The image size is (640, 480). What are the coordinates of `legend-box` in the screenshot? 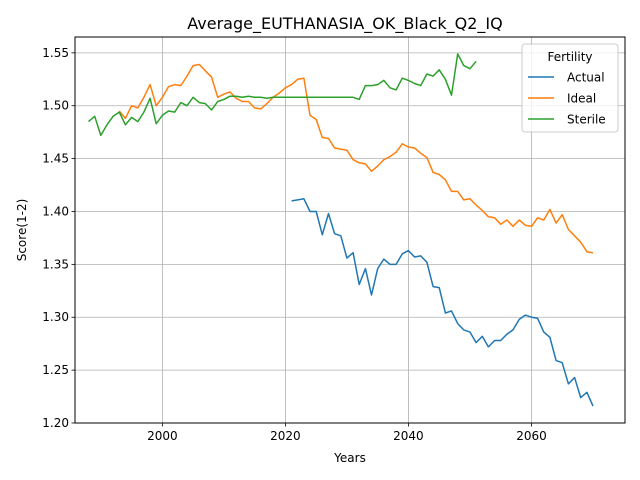 It's located at (570, 88).